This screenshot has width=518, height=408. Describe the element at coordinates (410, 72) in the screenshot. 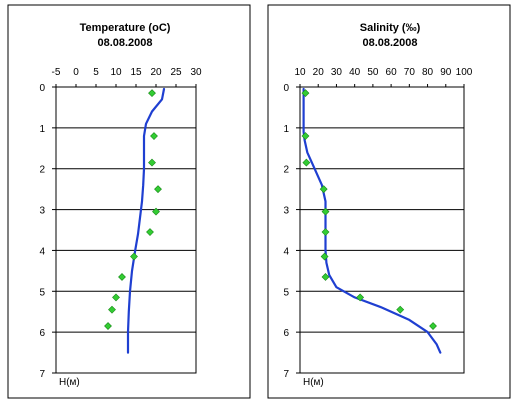

I see `x-tick-label: 70` at that location.